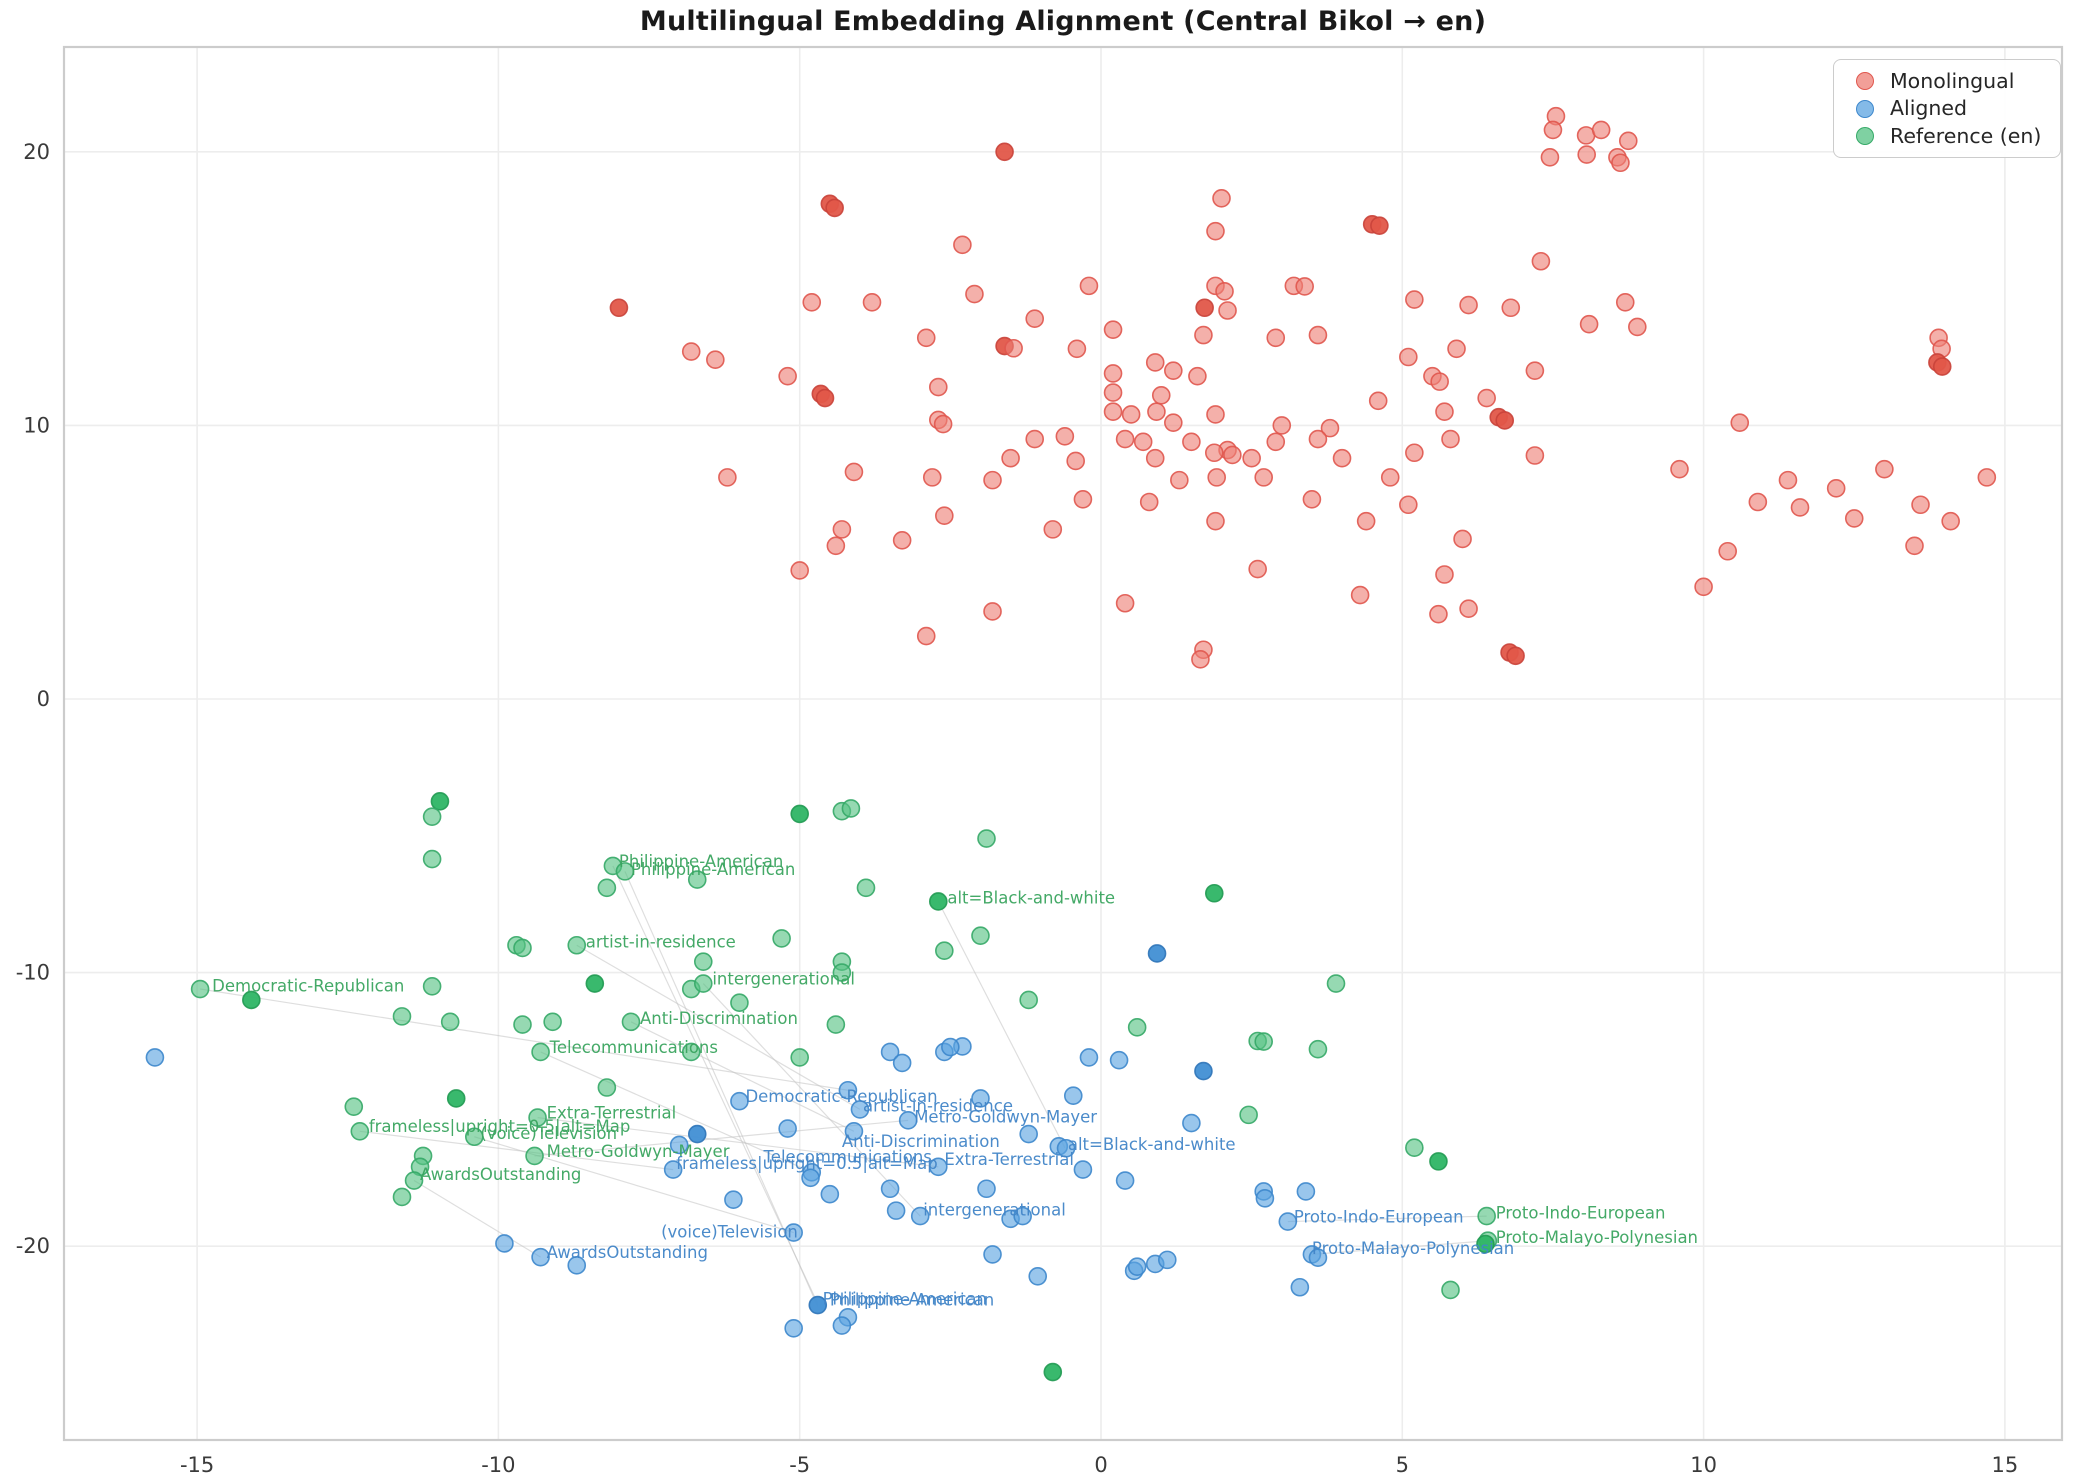 The width and height of the screenshot is (2085, 1483). I want to click on legend-item-aligned: Aligned, so click(1947, 108).